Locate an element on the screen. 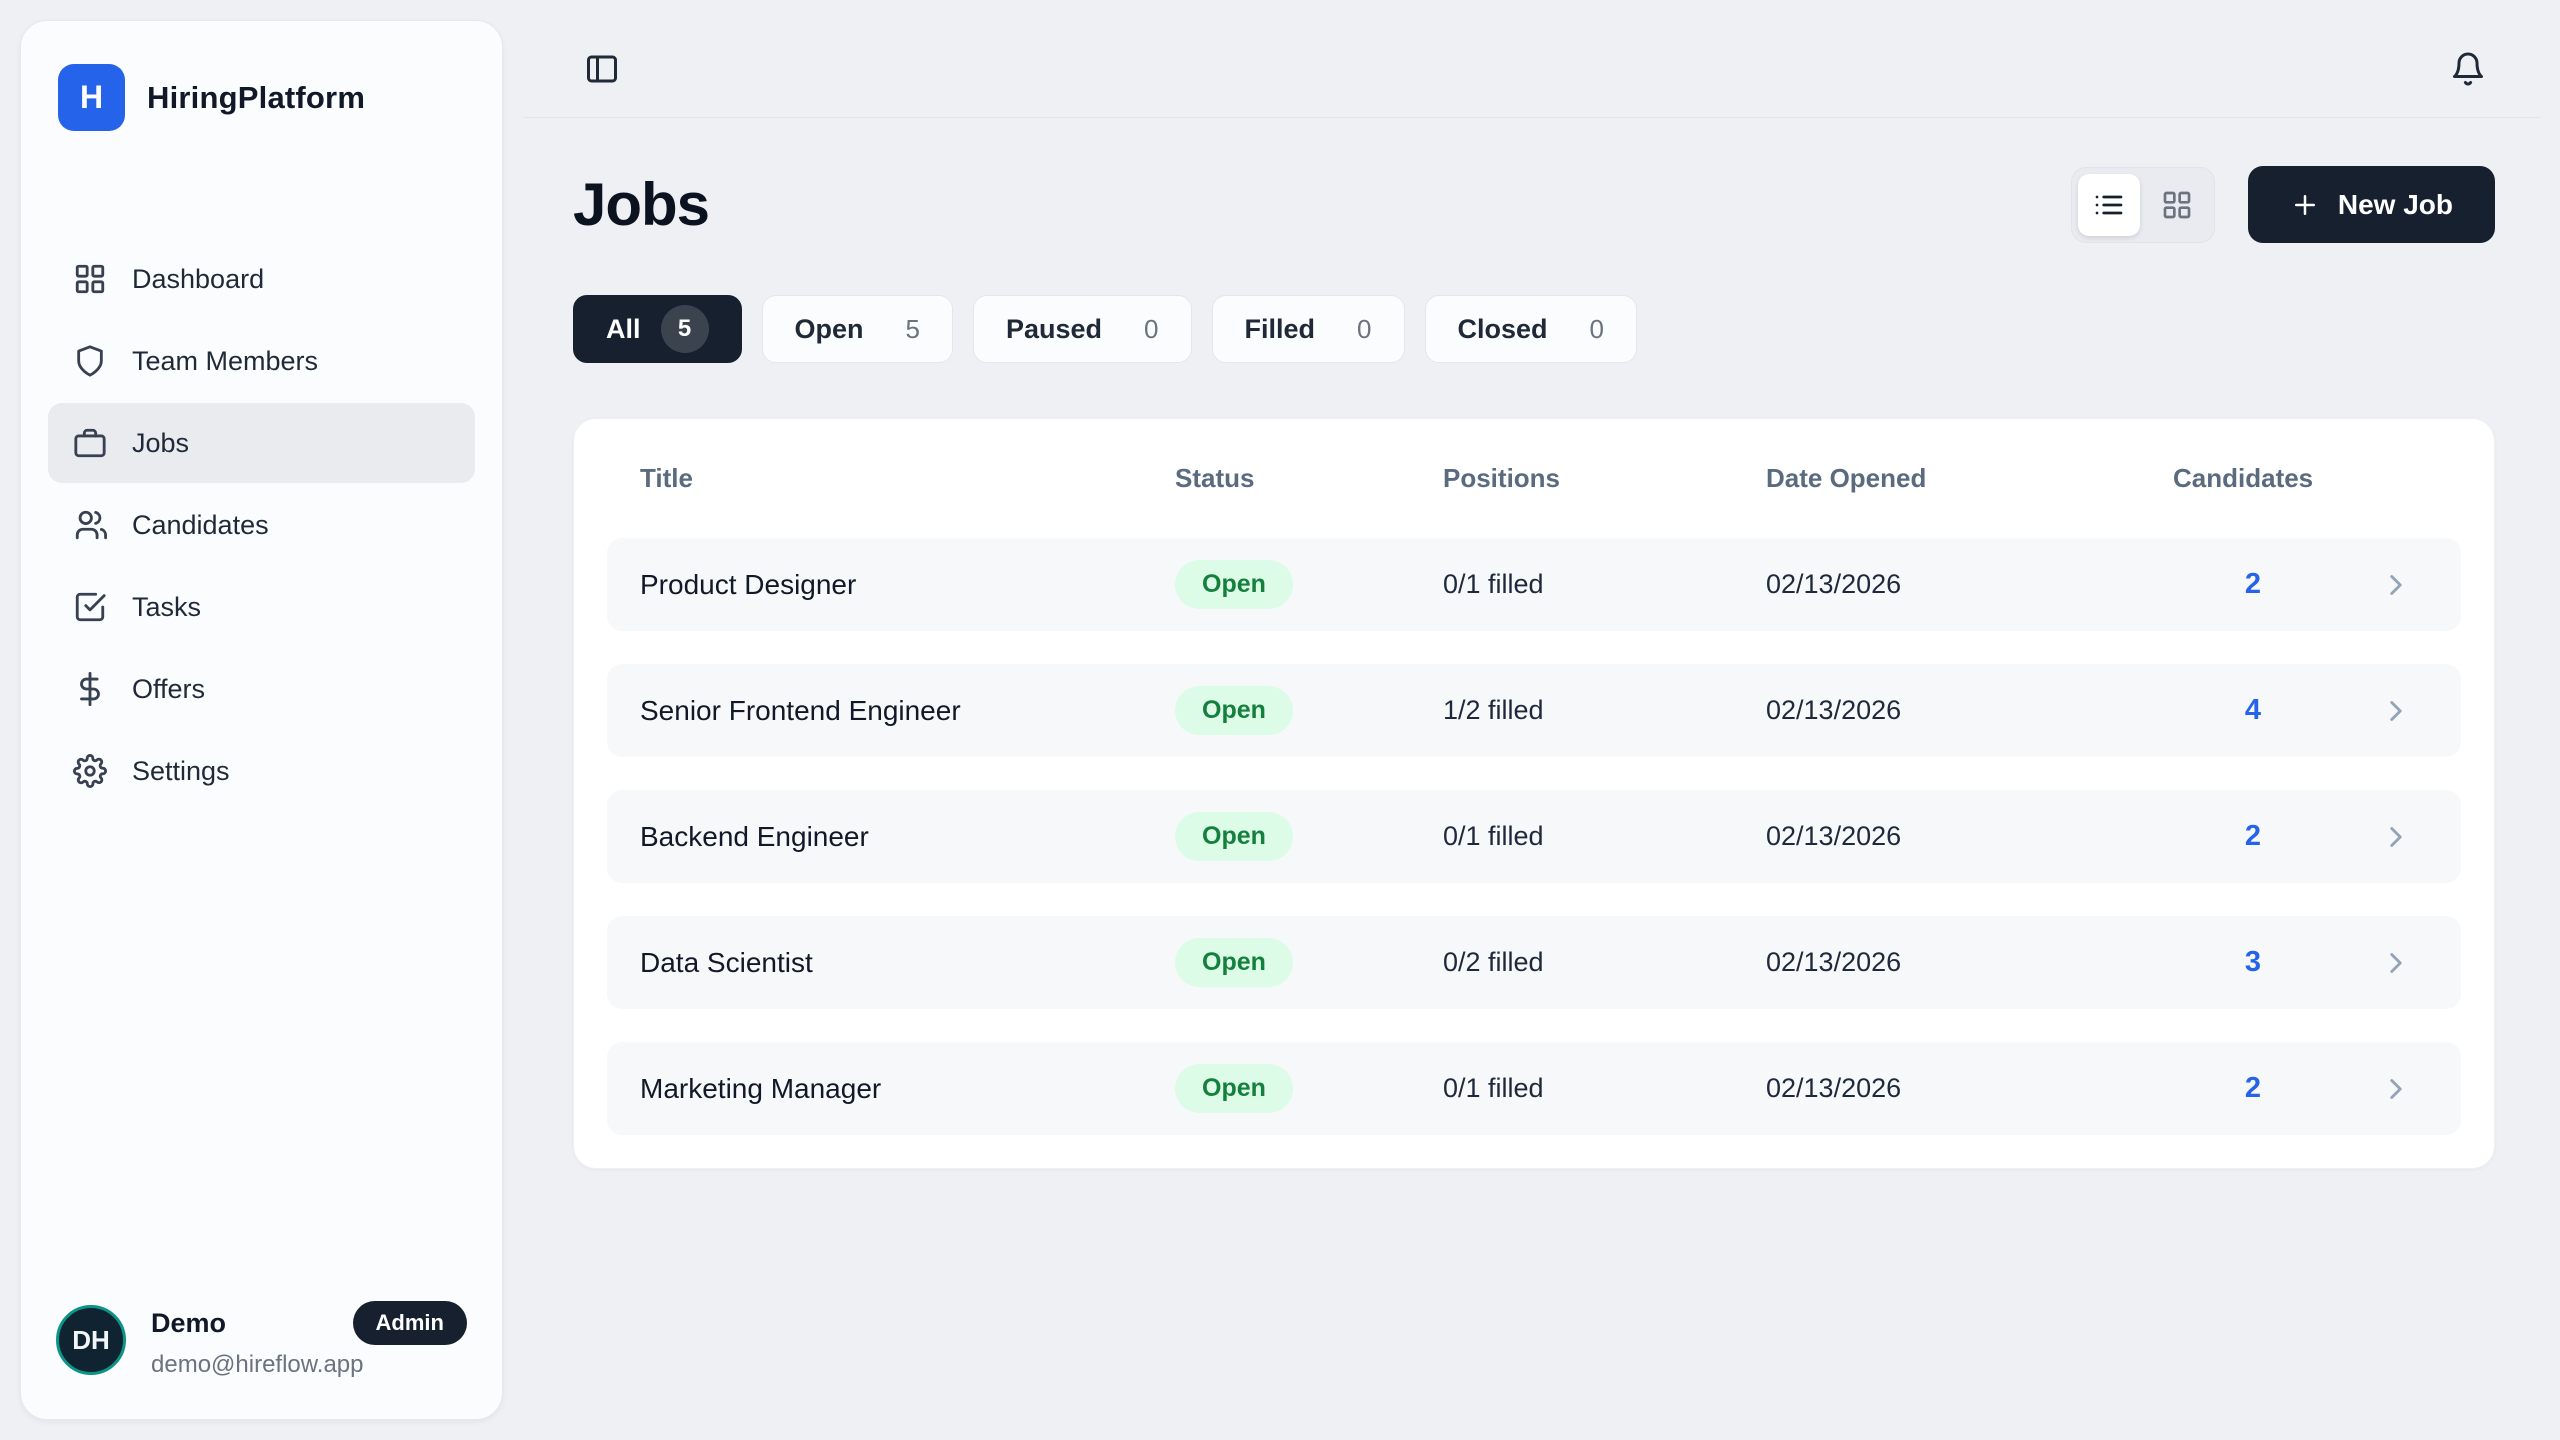 The height and width of the screenshot is (1440, 2560). sidebar-item-jobs: Jobs is located at coordinates (261, 443).